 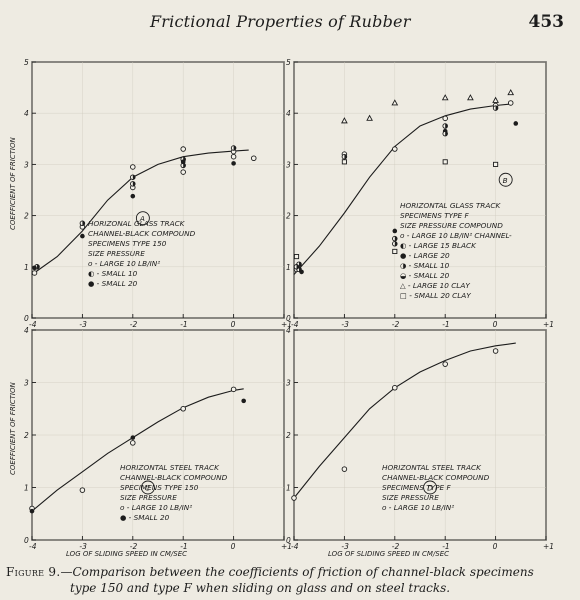 I want to click on data-point-half-2-fill, so click(x=134, y=177).